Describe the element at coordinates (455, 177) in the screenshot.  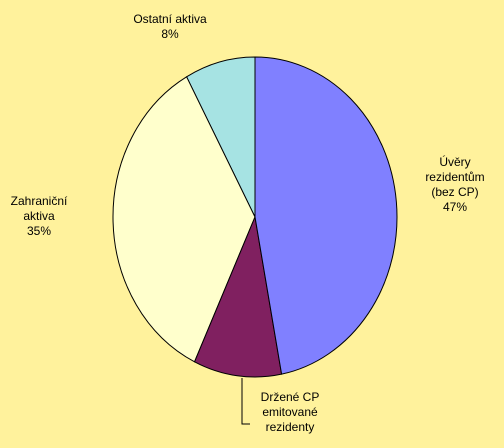
I see `category-label: Úvěry rezidentům (bez CP)` at that location.